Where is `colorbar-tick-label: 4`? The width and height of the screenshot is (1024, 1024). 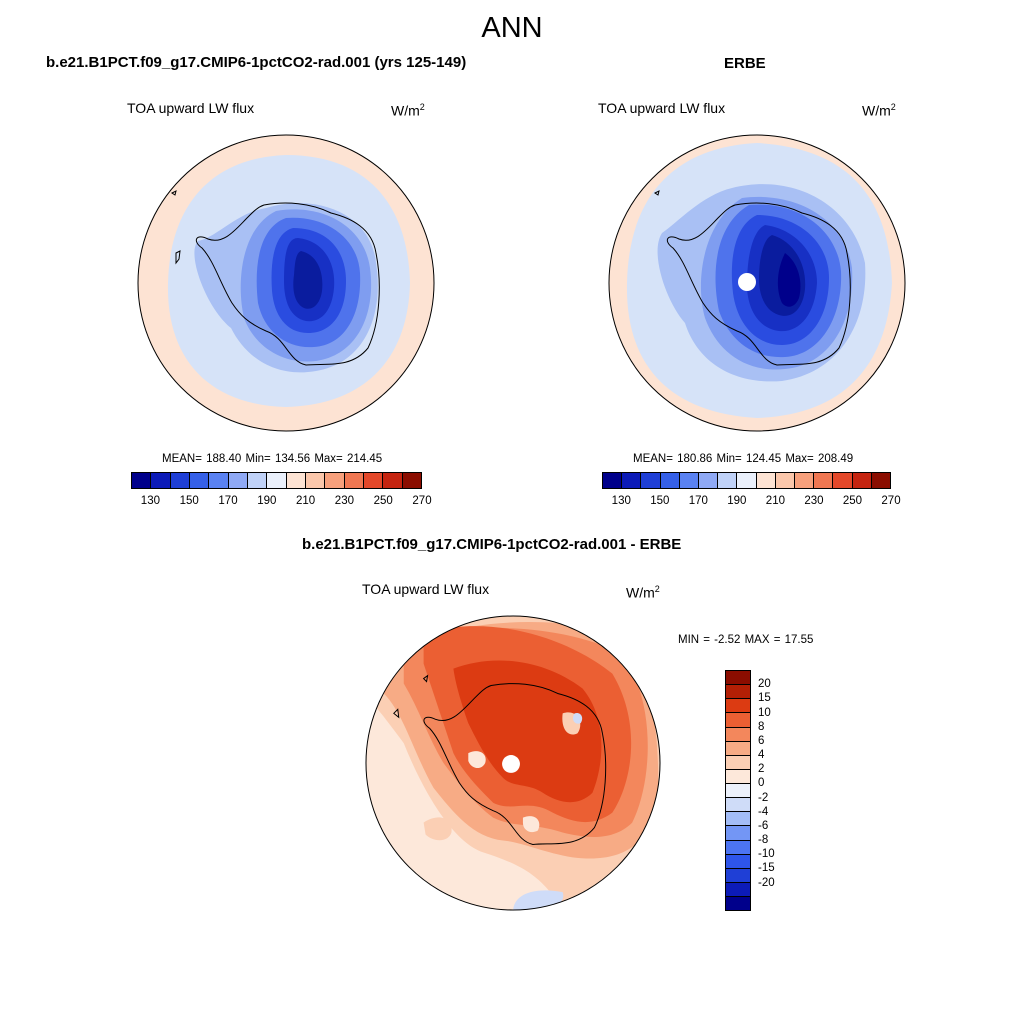 colorbar-tick-label: 4 is located at coordinates (761, 755).